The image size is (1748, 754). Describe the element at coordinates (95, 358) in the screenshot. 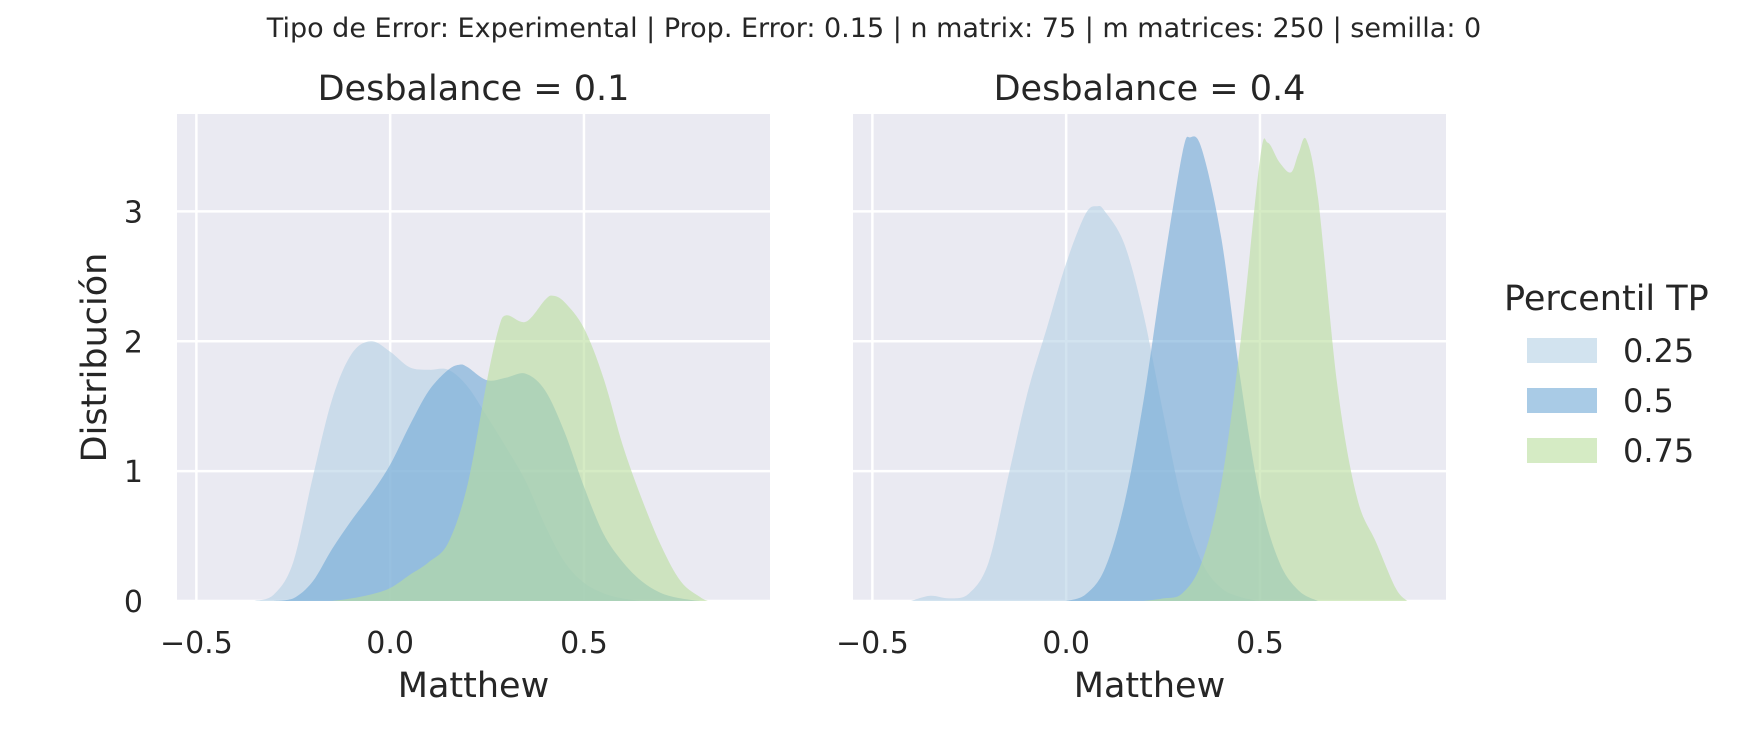

I see `y-axis-label: Distribución` at that location.